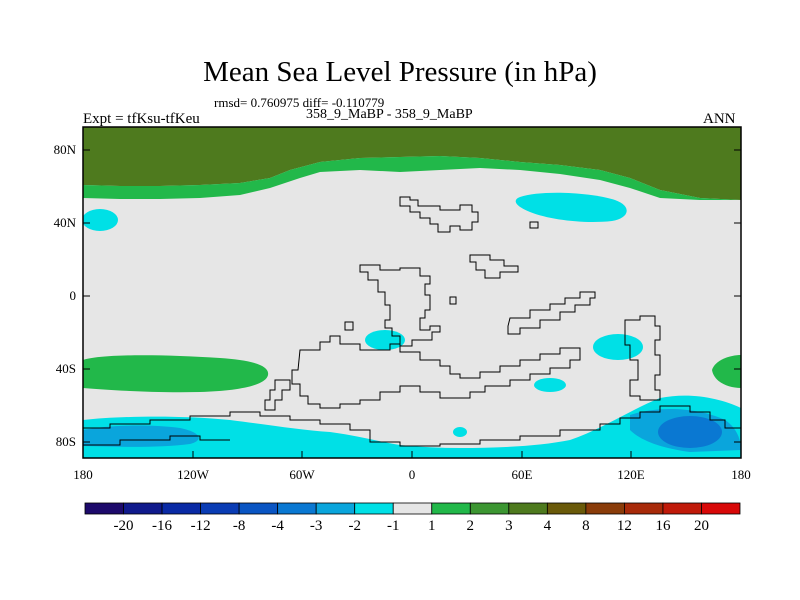 This screenshot has width=800, height=600. Describe the element at coordinates (436, 372) in the screenshot. I see `coastline-west-landmass` at that location.